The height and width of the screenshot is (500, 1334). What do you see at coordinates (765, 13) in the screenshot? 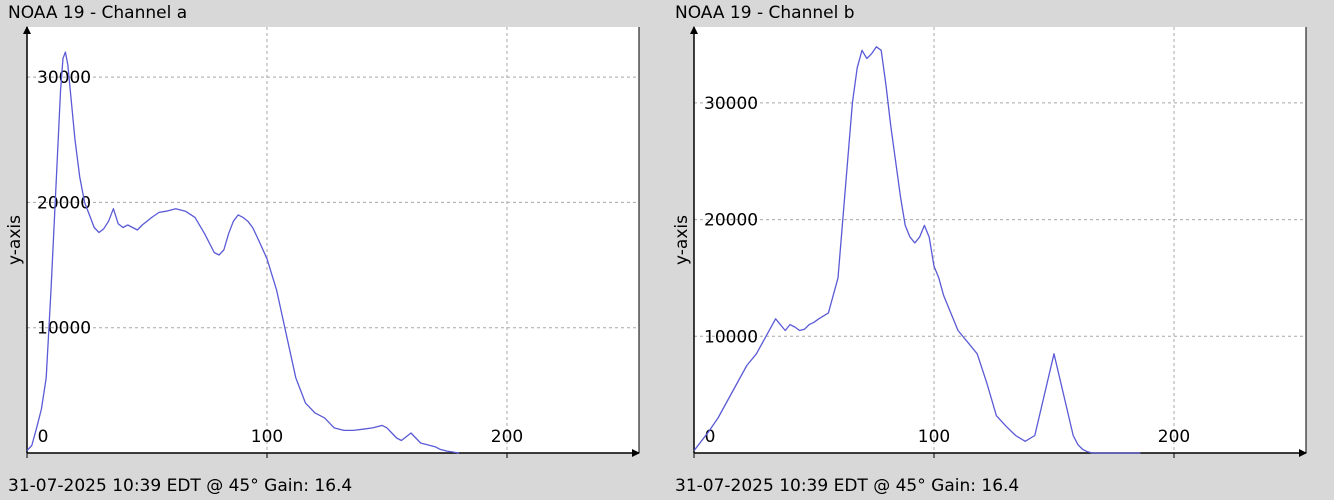
I see `chart-title: NOAA 19 - Channel b` at bounding box center [765, 13].